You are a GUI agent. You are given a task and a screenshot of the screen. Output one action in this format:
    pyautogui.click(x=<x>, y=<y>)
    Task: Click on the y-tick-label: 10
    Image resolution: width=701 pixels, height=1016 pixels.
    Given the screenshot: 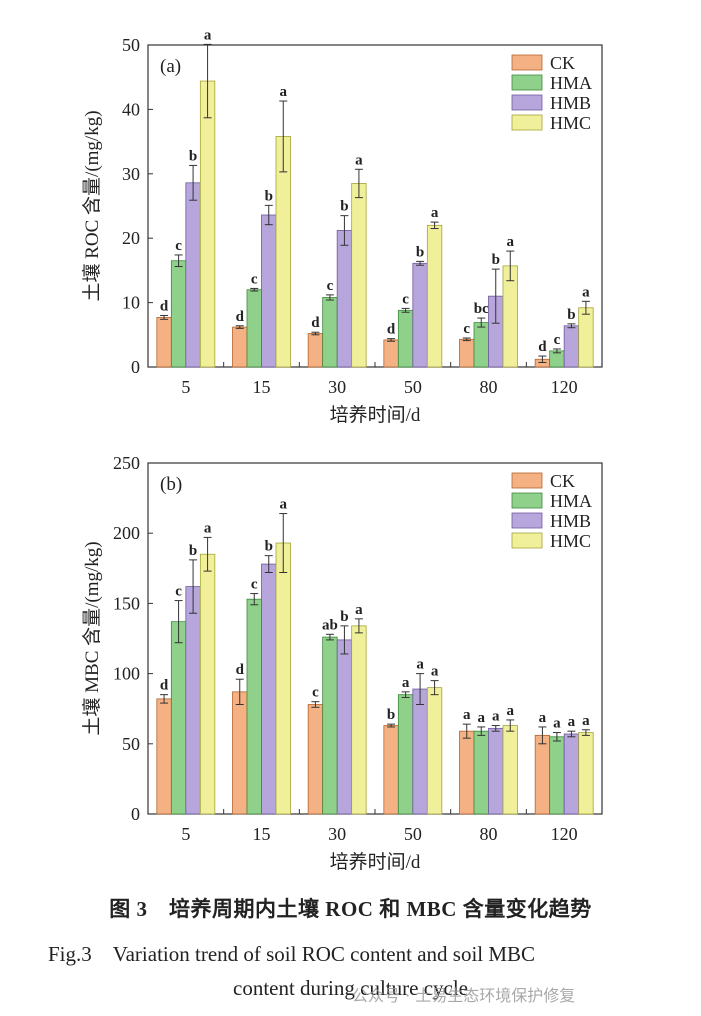 What is the action you would take?
    pyautogui.click(x=131, y=303)
    